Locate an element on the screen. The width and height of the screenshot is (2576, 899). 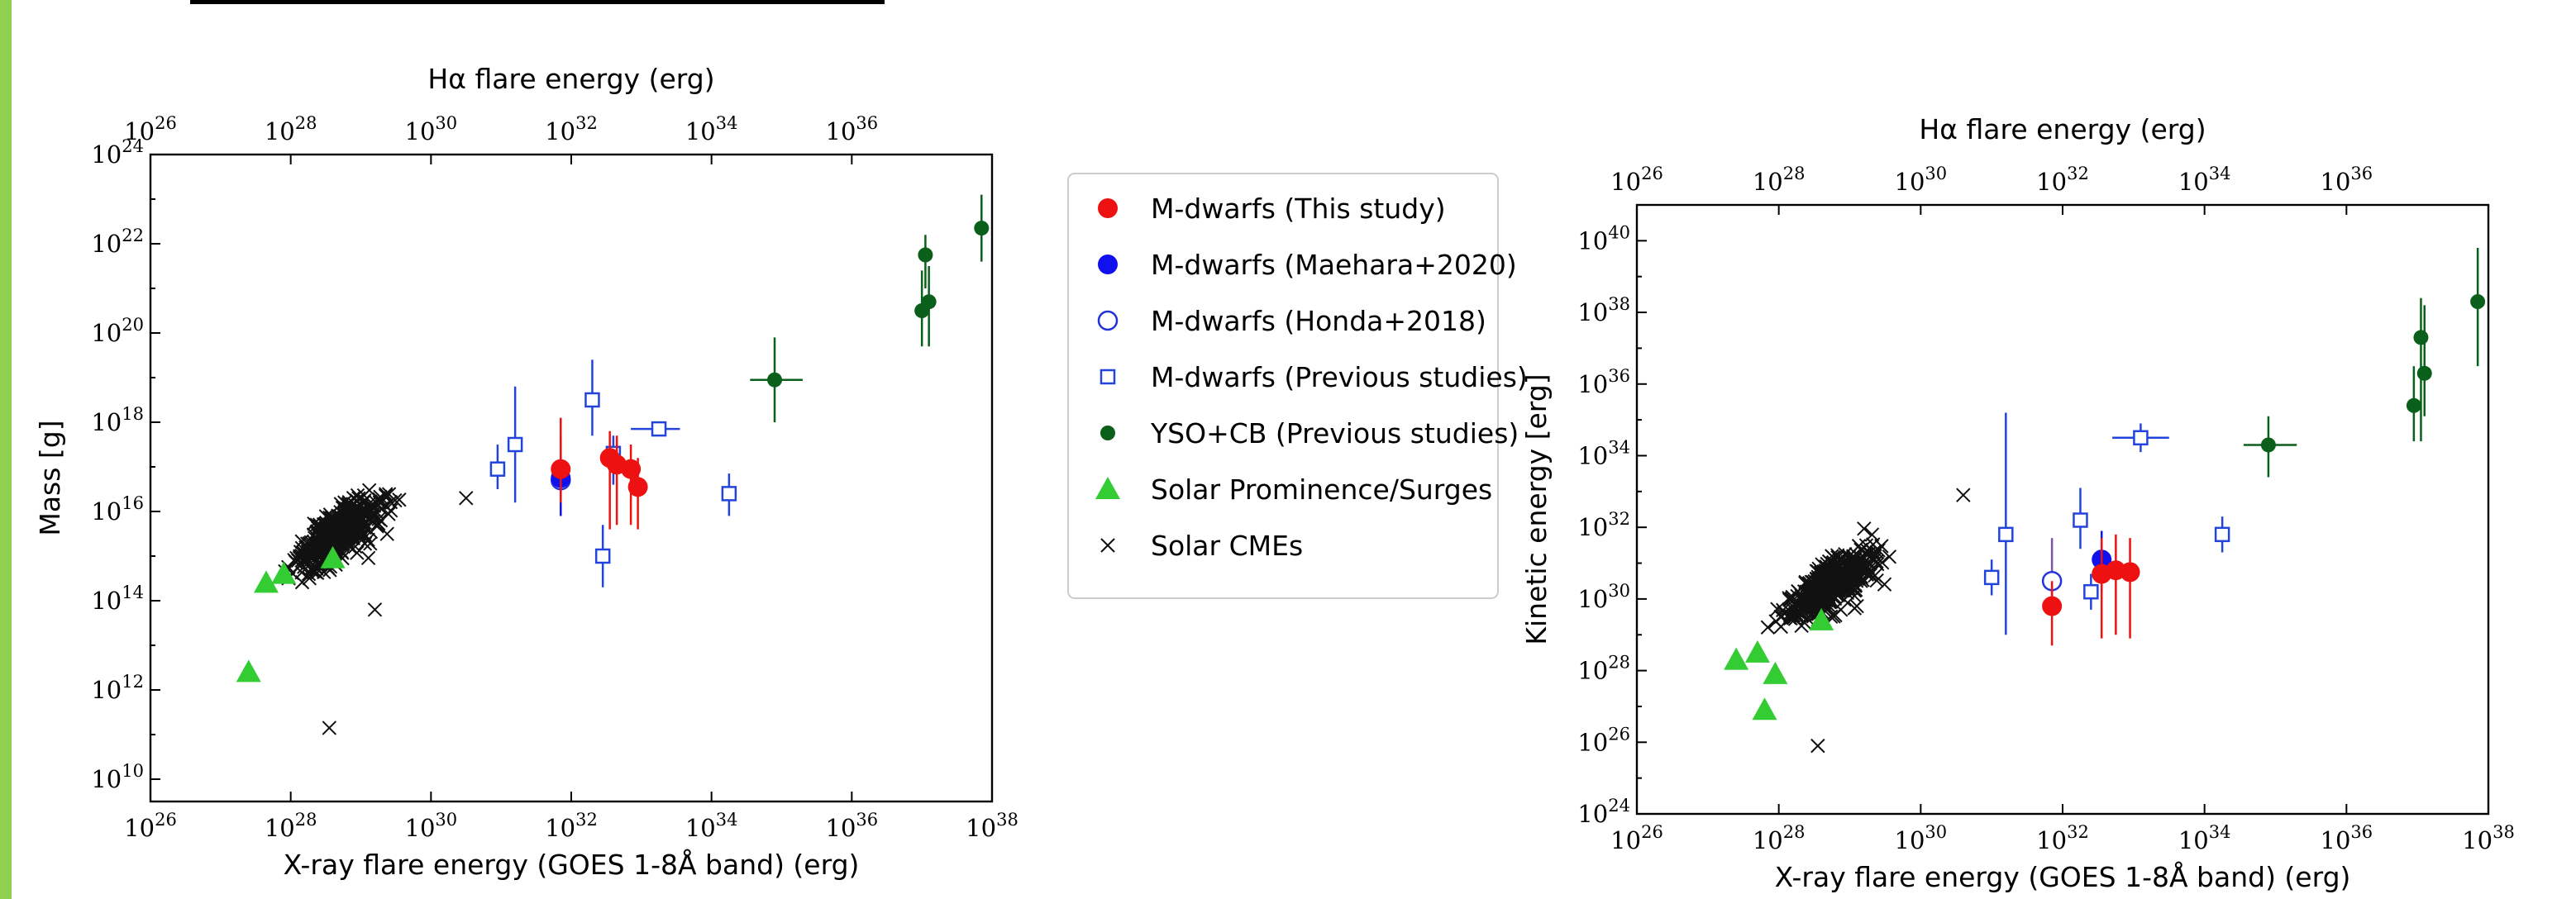
y-tick-label: 1020 is located at coordinates (117, 331).